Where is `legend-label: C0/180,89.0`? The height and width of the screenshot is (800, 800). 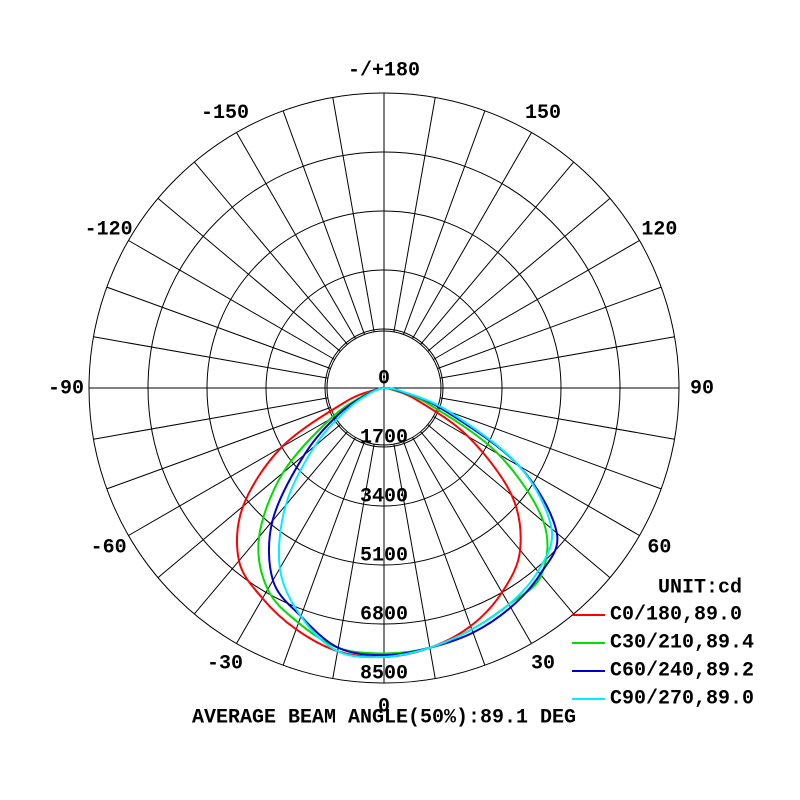
legend-label: C0/180,89.0 is located at coordinates (676, 614).